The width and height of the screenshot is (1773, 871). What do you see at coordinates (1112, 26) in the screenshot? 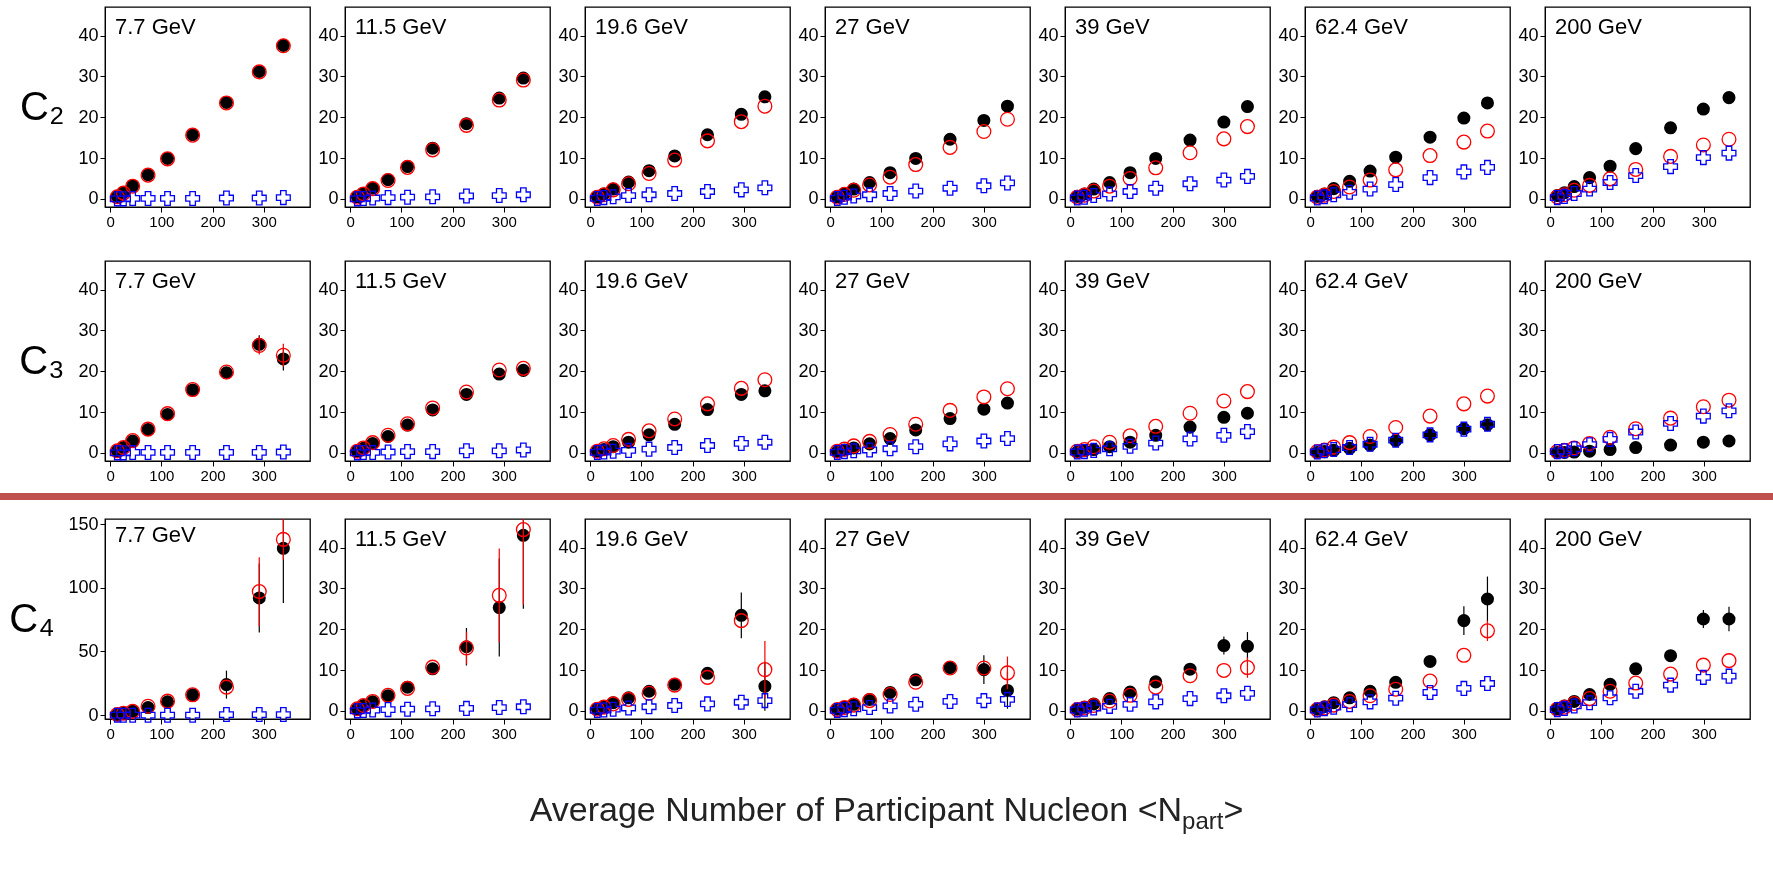
I see `chart-title: 39 GeV` at bounding box center [1112, 26].